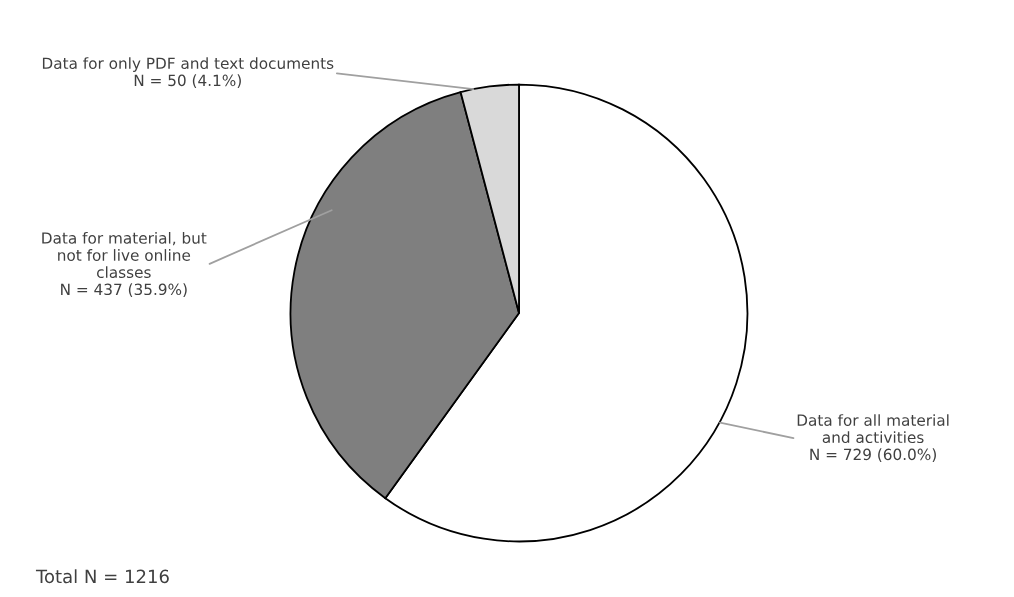 The height and width of the screenshot is (597, 1014). I want to click on data-label: N = 437 (35.9%), so click(124, 290).